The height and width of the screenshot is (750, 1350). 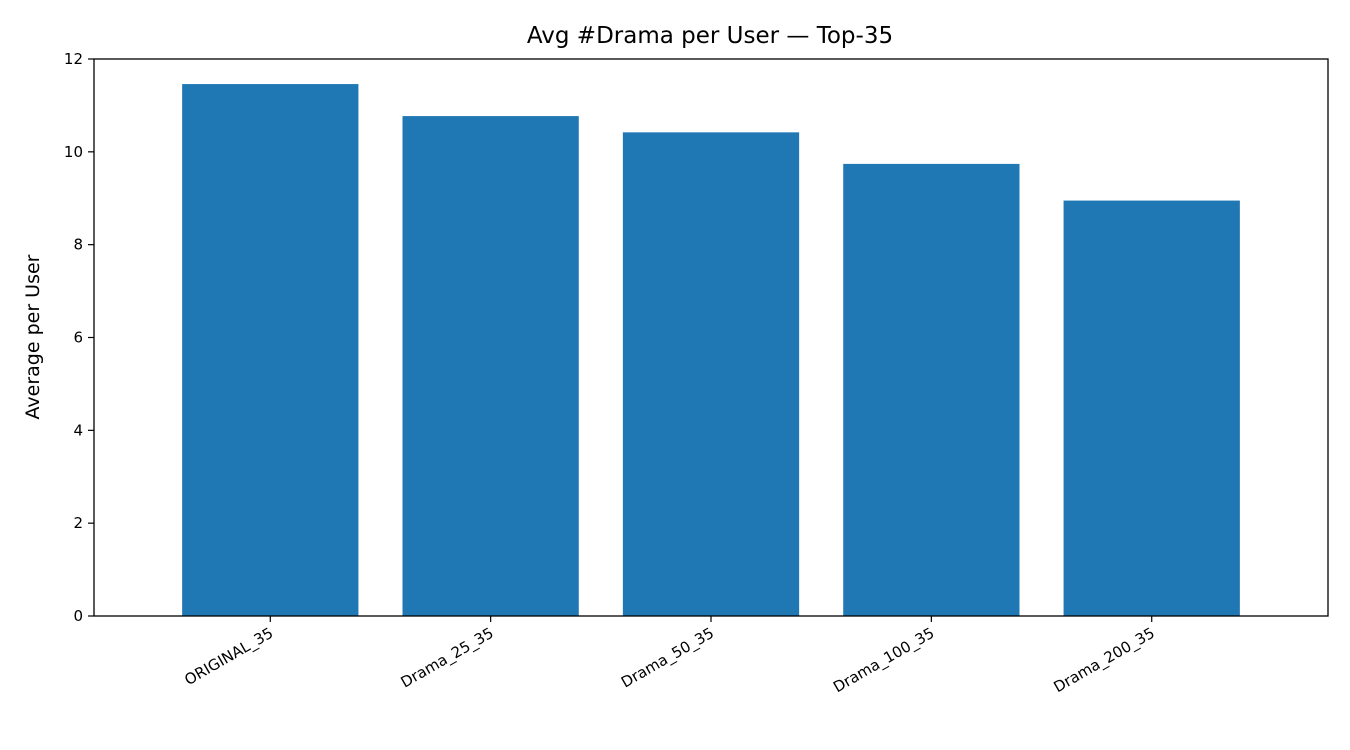 What do you see at coordinates (78, 245) in the screenshot?
I see `y-tick-label: 8` at bounding box center [78, 245].